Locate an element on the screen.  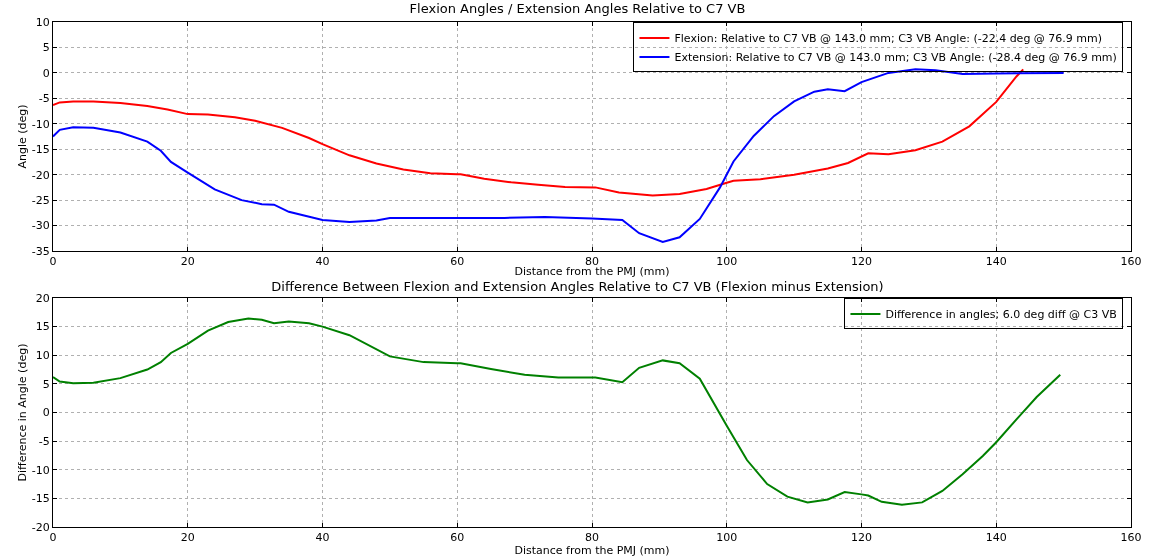
y-tick-label: 20 is located at coordinates (42, 298).